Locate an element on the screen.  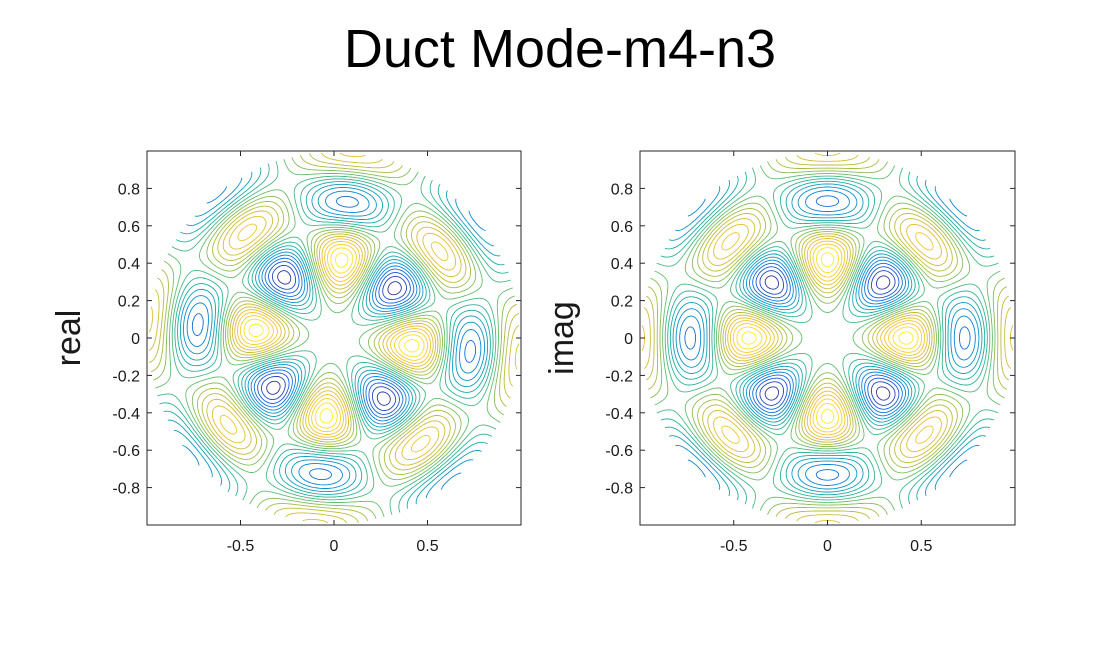
y-axis-label: real is located at coordinates (69, 338).